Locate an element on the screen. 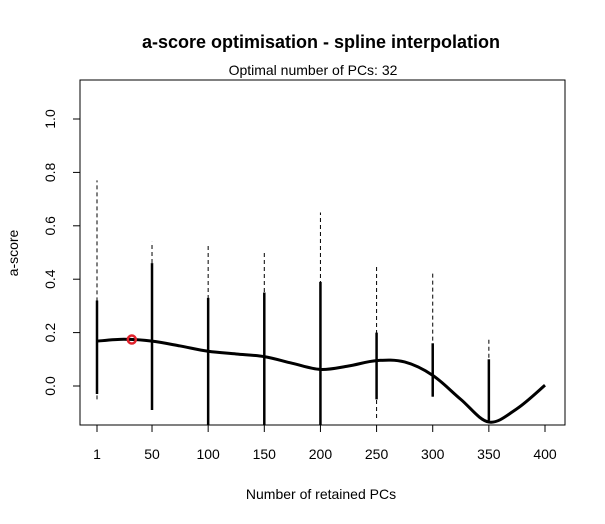  y-tick-label: 0.4 is located at coordinates (50, 279).